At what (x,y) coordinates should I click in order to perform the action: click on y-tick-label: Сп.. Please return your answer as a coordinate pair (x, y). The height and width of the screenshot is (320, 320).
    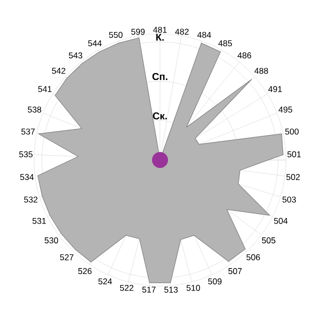
    Looking at the image, I should click on (160, 76).